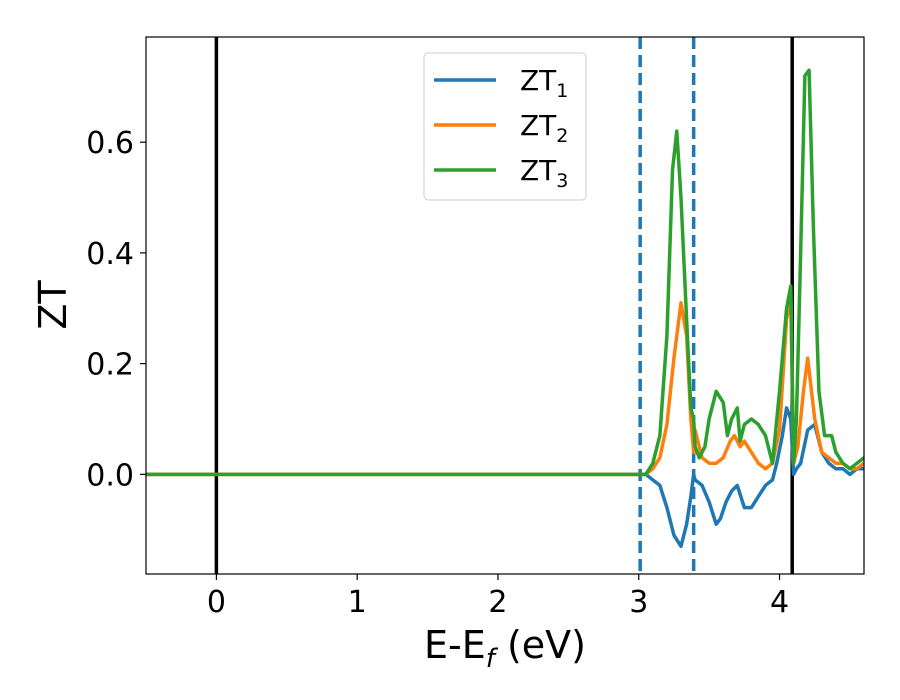 This screenshot has height=700, width=900. I want to click on x-axis-label-unit: (eV), so click(540, 645).